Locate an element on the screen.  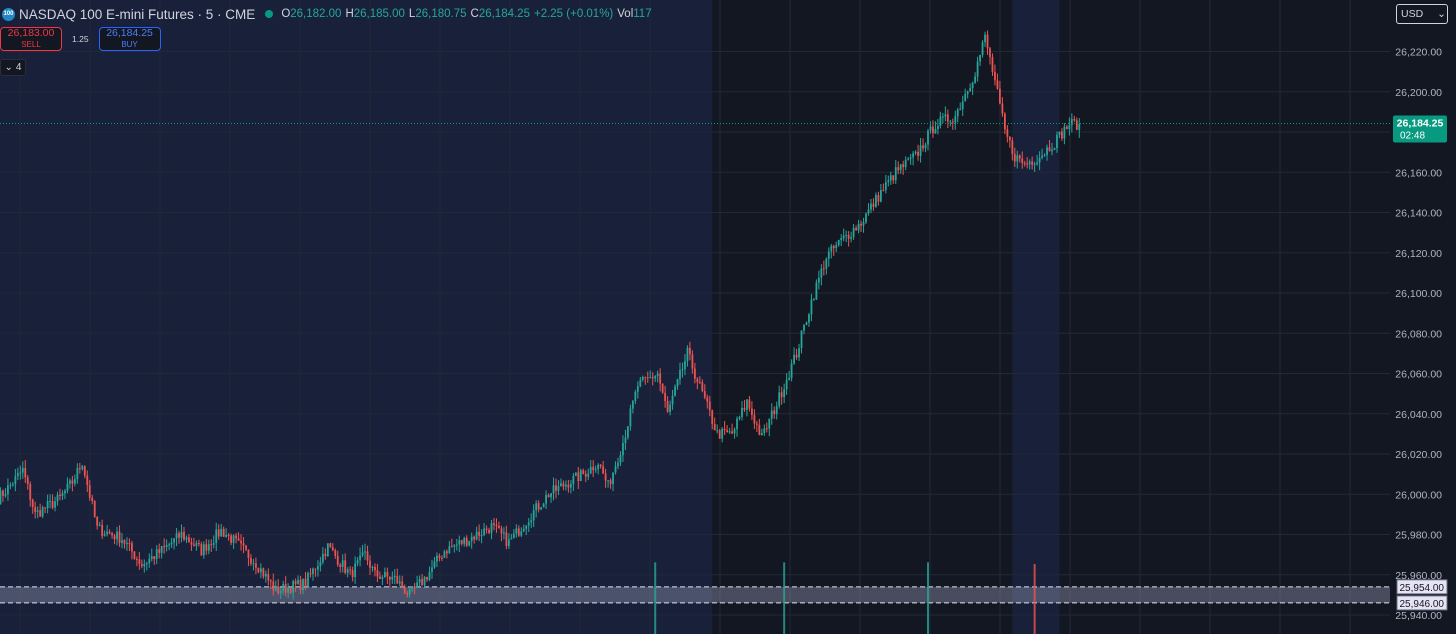
zone-lower-label-box is located at coordinates (1422, 603).